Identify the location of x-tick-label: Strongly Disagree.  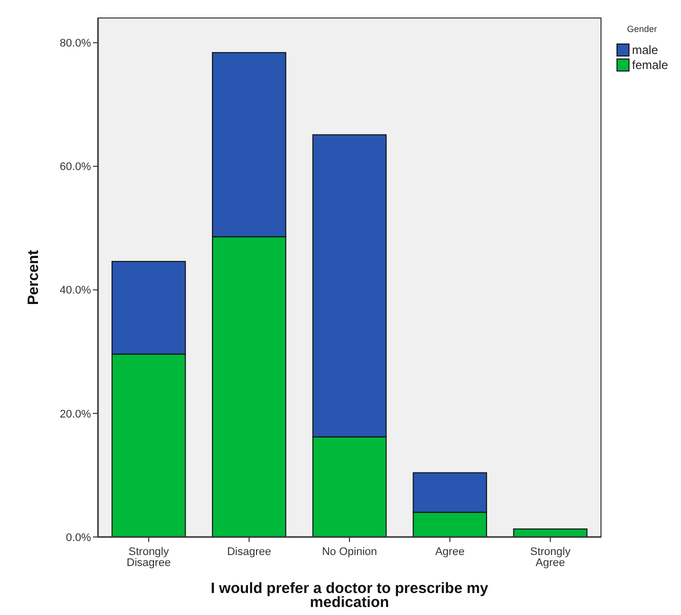
(148, 557).